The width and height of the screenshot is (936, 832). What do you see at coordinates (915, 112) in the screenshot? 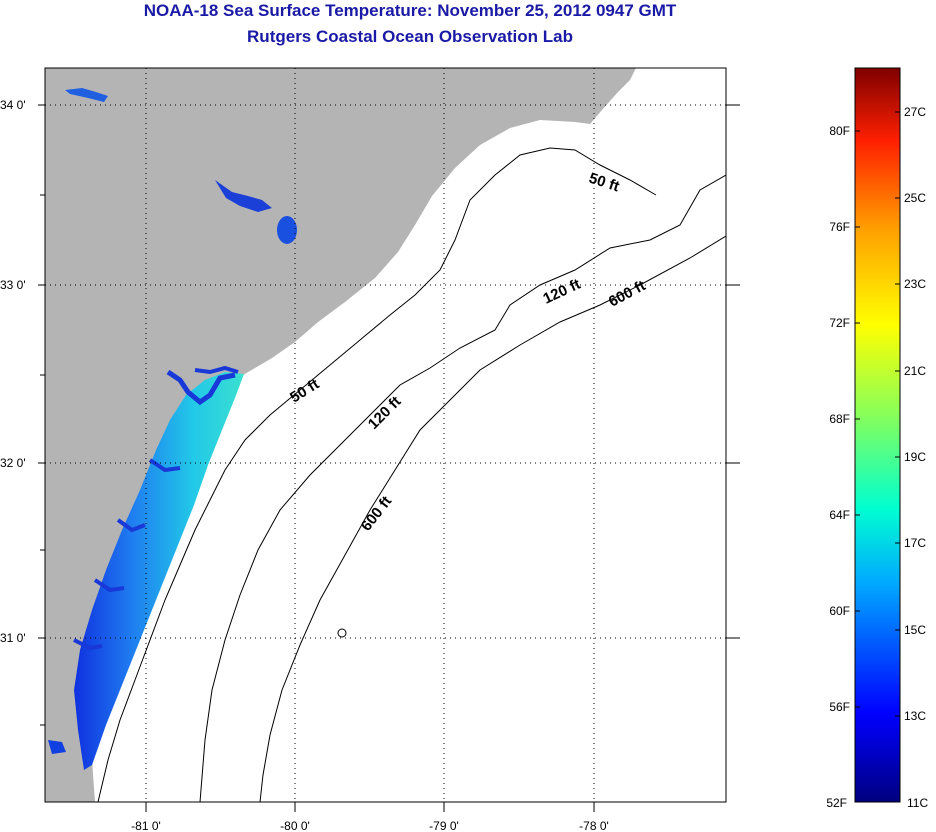
I see `colorbar-label-27c: 27C` at bounding box center [915, 112].